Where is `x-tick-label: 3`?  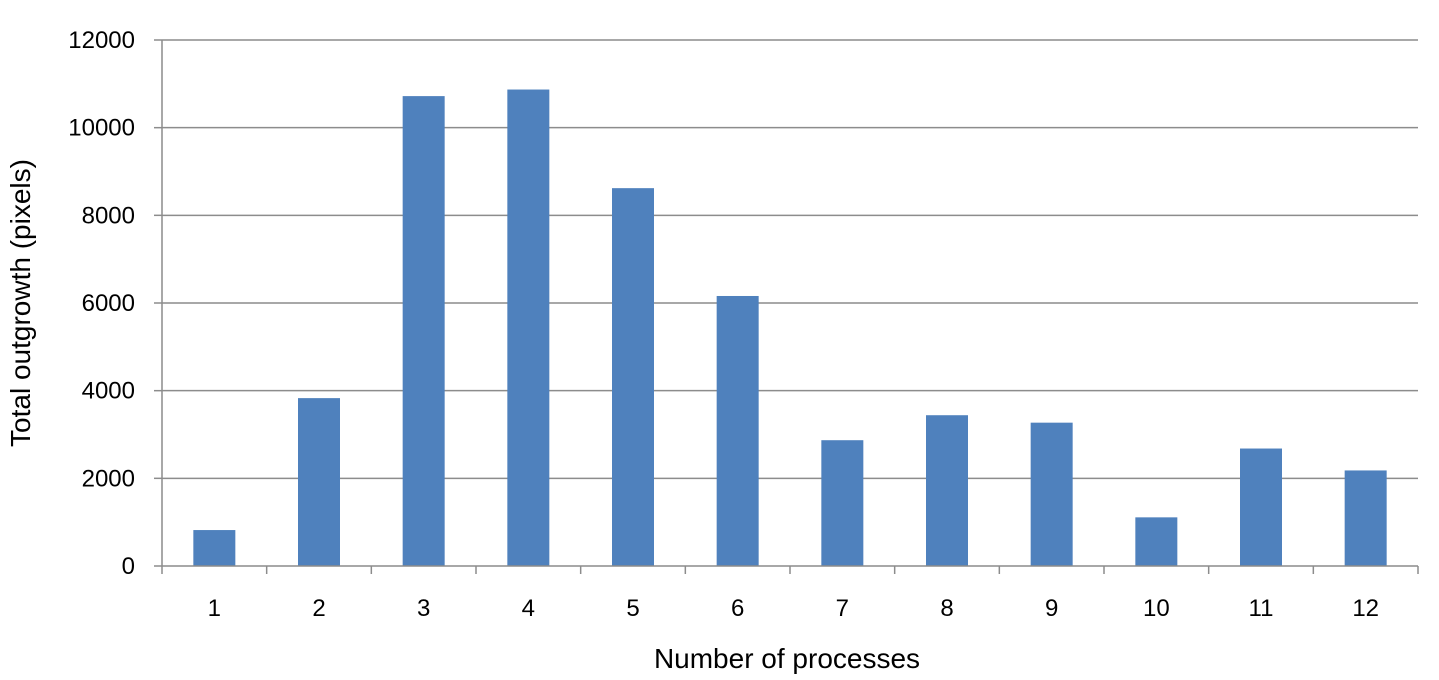 x-tick-label: 3 is located at coordinates (423, 608).